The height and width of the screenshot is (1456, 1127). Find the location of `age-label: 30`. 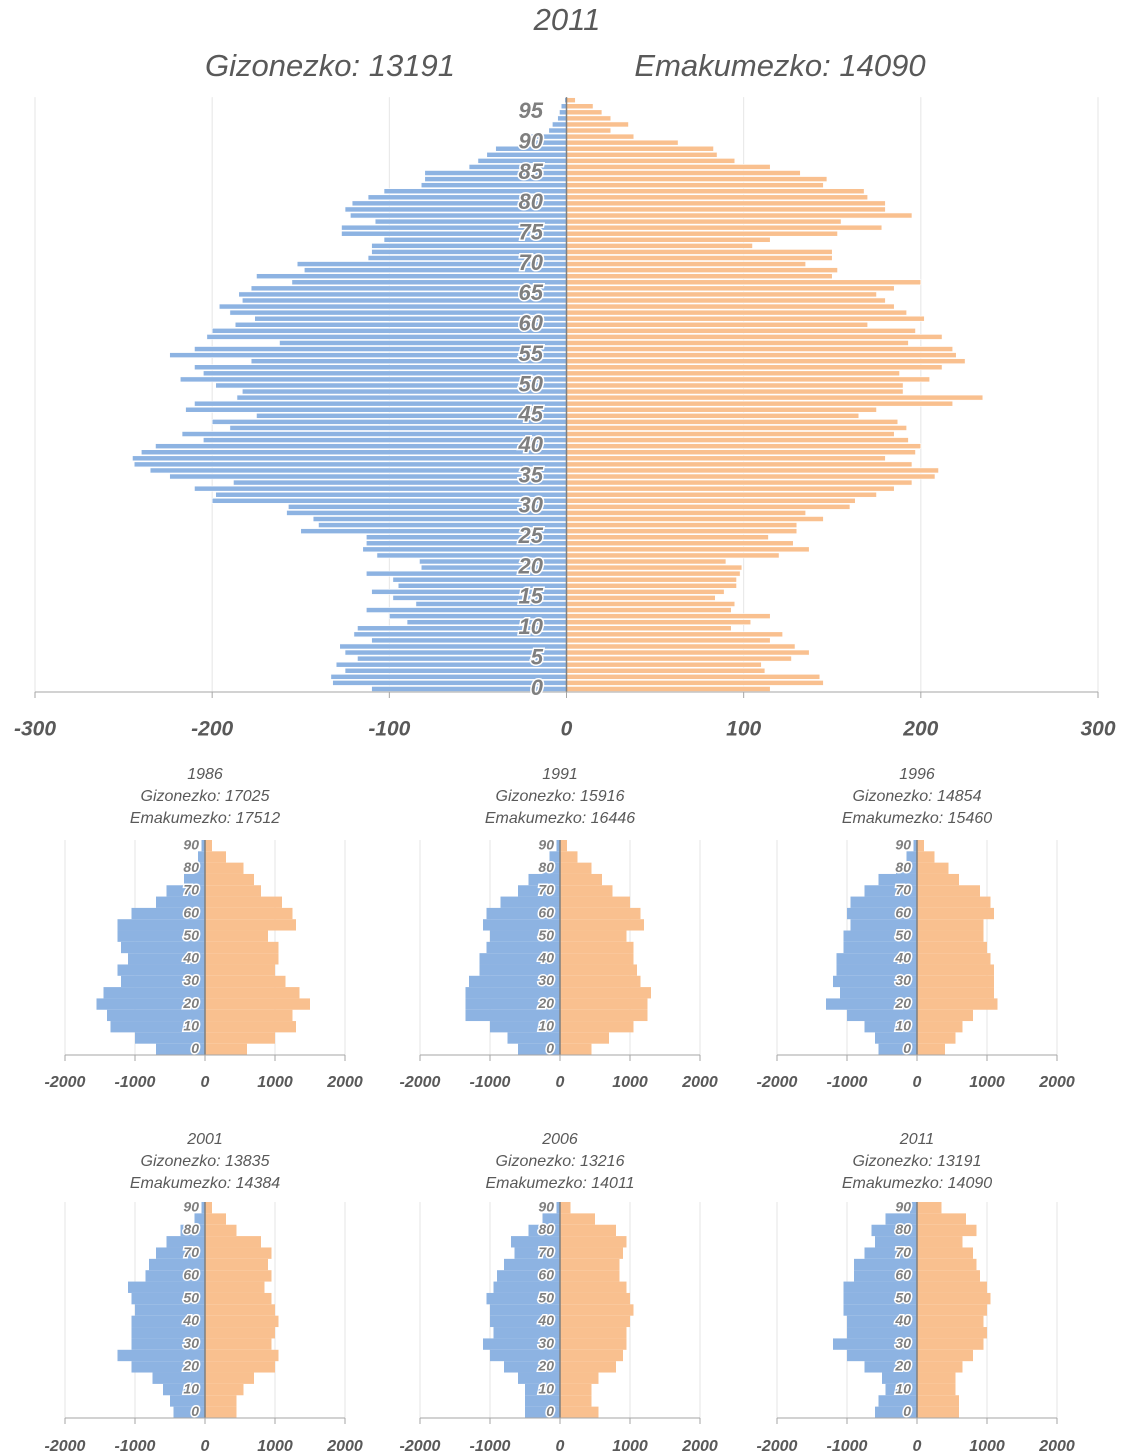

age-label: 30 is located at coordinates (903, 1343).